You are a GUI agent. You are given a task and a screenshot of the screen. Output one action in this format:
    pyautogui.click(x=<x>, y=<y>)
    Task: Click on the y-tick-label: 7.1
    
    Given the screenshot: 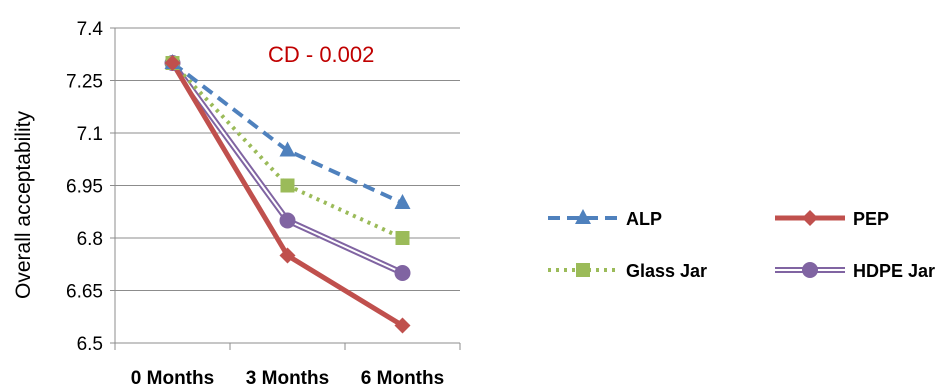 What is the action you would take?
    pyautogui.click(x=90, y=134)
    